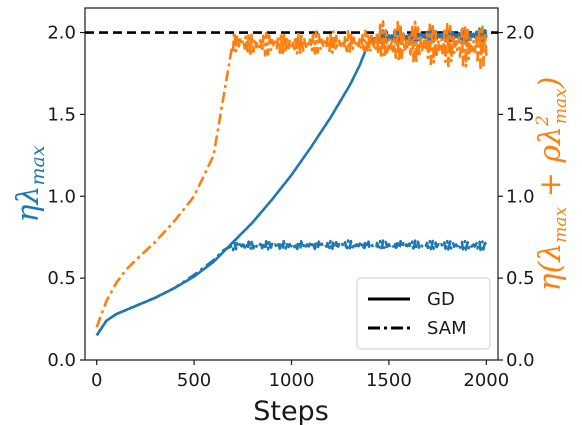  What do you see at coordinates (520, 33) in the screenshot?
I see `y-right-tick-label: 2.0` at bounding box center [520, 33].